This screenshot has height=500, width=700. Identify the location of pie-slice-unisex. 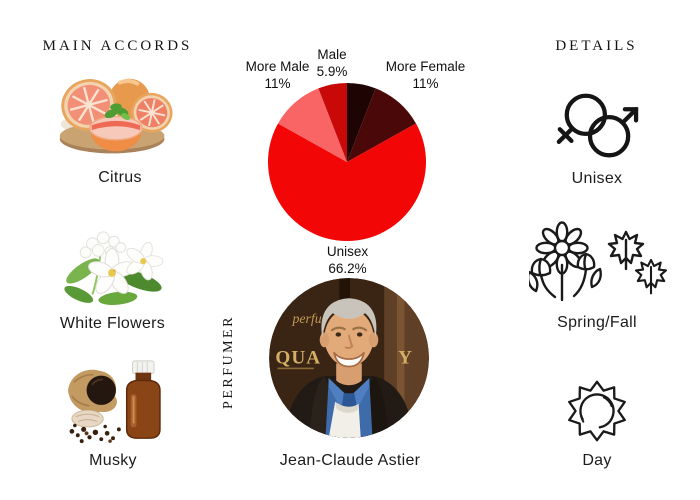
(347, 182).